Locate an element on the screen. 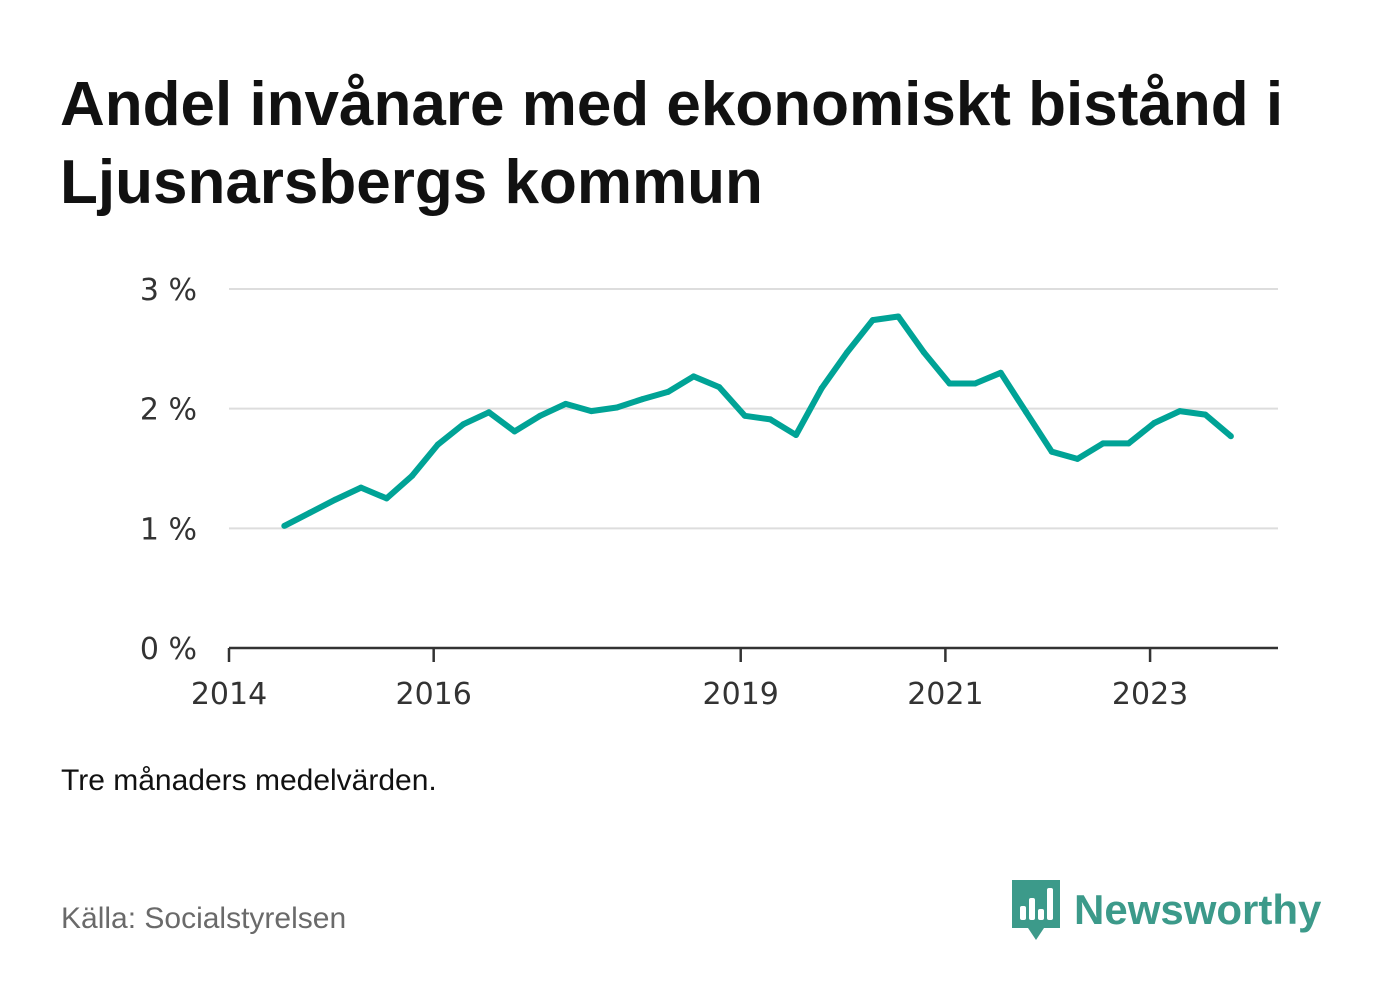 This screenshot has height=999, width=1382. x-tick-label: 2016 is located at coordinates (434, 694).